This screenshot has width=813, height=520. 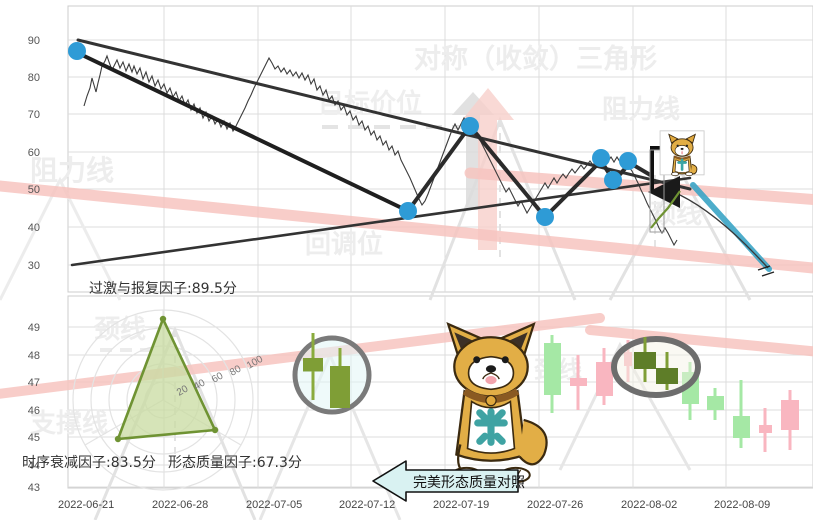 I want to click on main-panel-yaxis: 90 80 70 60 50 40 30, so click(x=34, y=153).